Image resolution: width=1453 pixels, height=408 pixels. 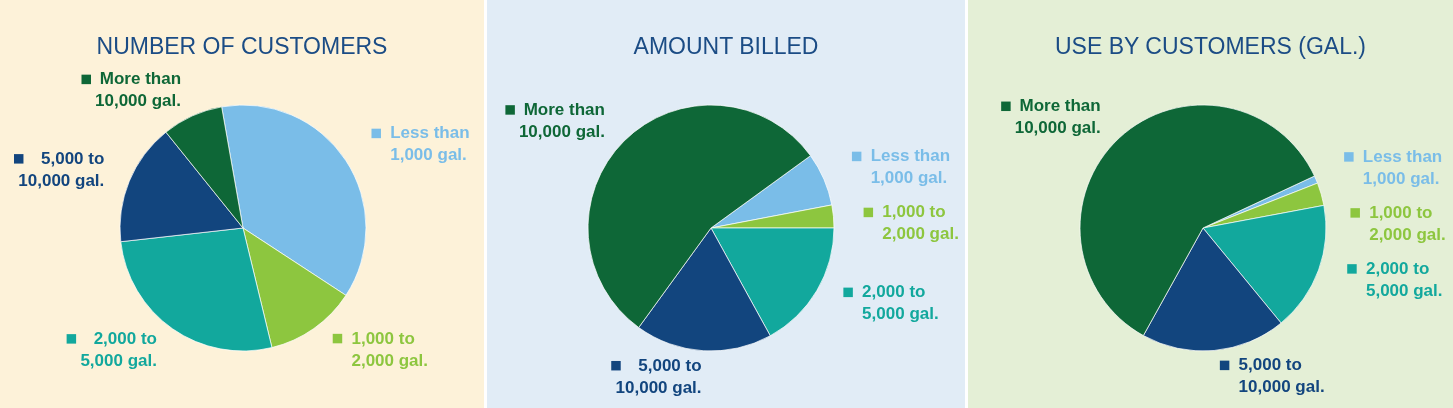 I want to click on text: USE BY CUSTOMERS (GAL.), so click(x=1210, y=46).